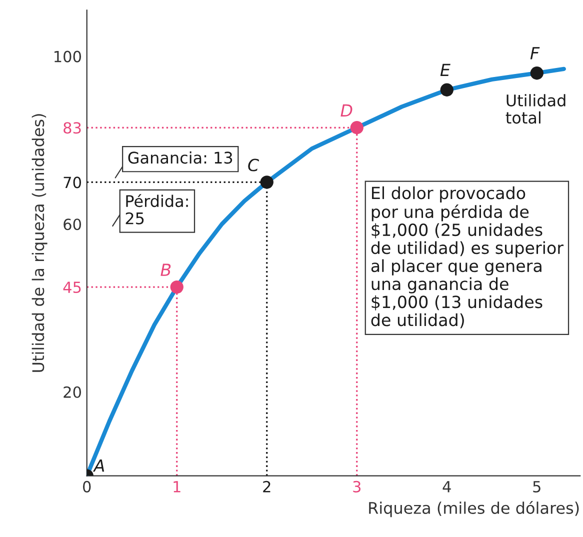 The image size is (583, 537). I want to click on annotation: E, so click(445, 70).